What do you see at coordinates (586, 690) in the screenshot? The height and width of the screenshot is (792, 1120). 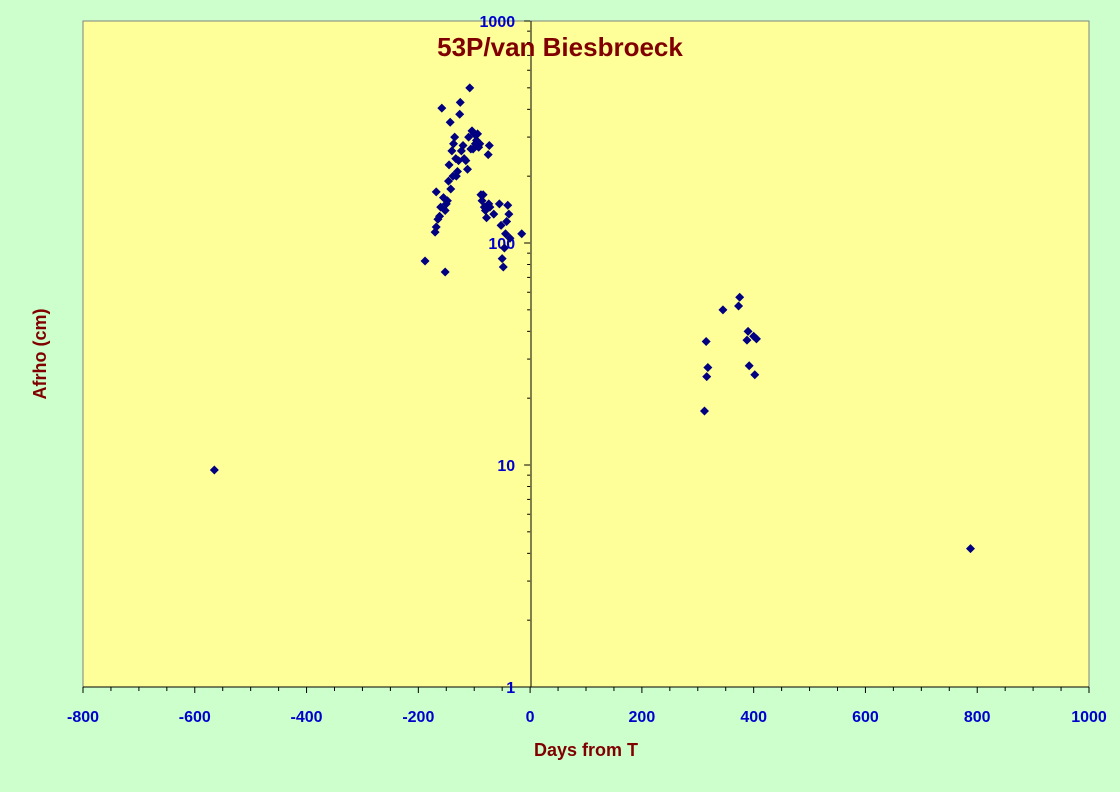 I see `x-tick-marks` at bounding box center [586, 690].